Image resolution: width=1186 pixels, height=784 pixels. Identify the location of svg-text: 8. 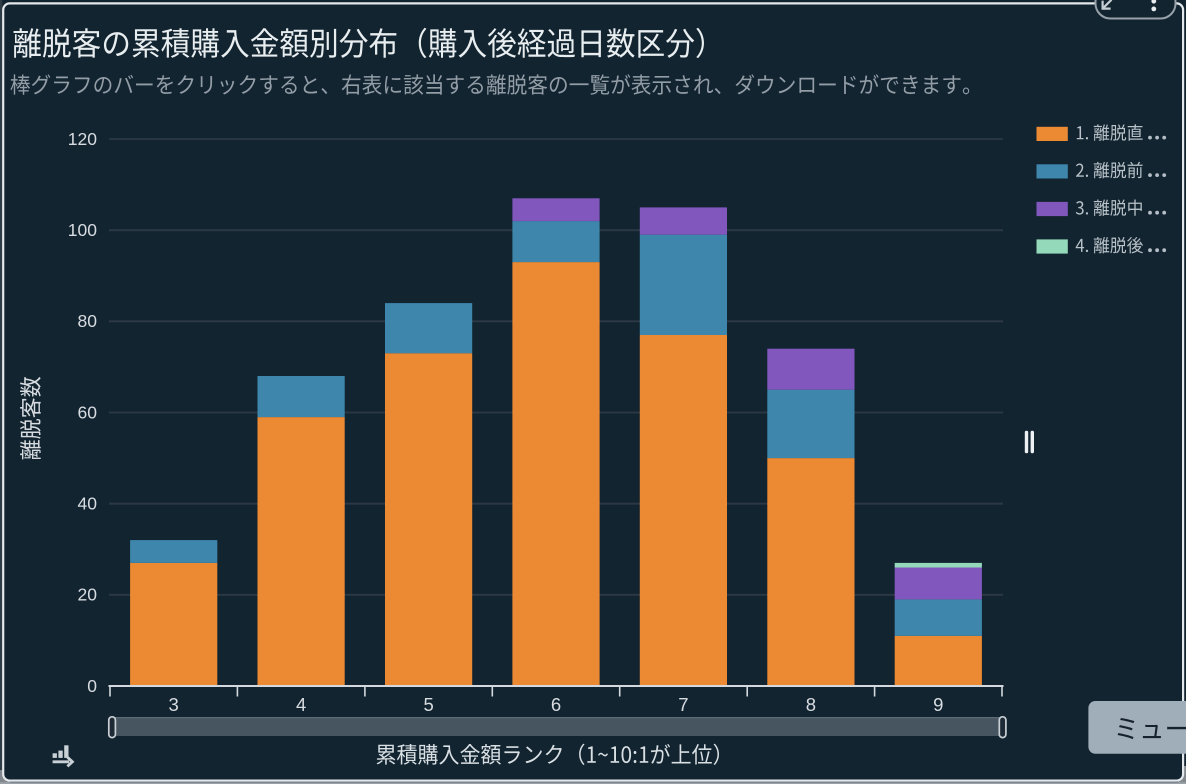
(811, 704).